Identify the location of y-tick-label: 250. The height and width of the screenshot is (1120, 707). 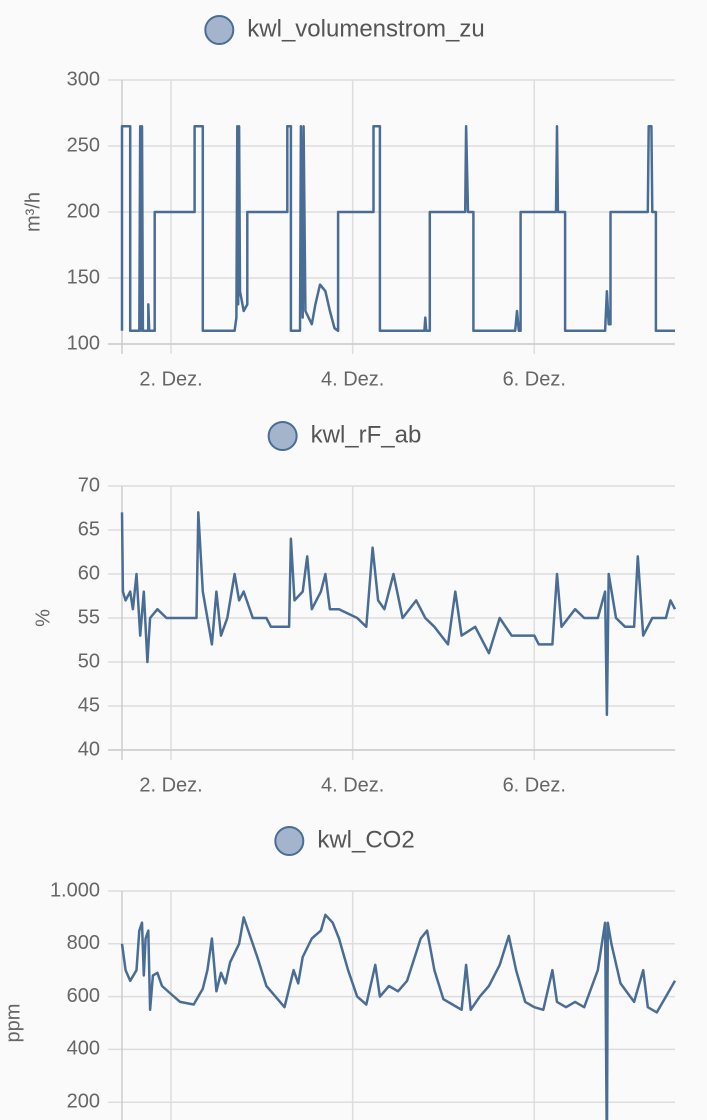
(83, 145).